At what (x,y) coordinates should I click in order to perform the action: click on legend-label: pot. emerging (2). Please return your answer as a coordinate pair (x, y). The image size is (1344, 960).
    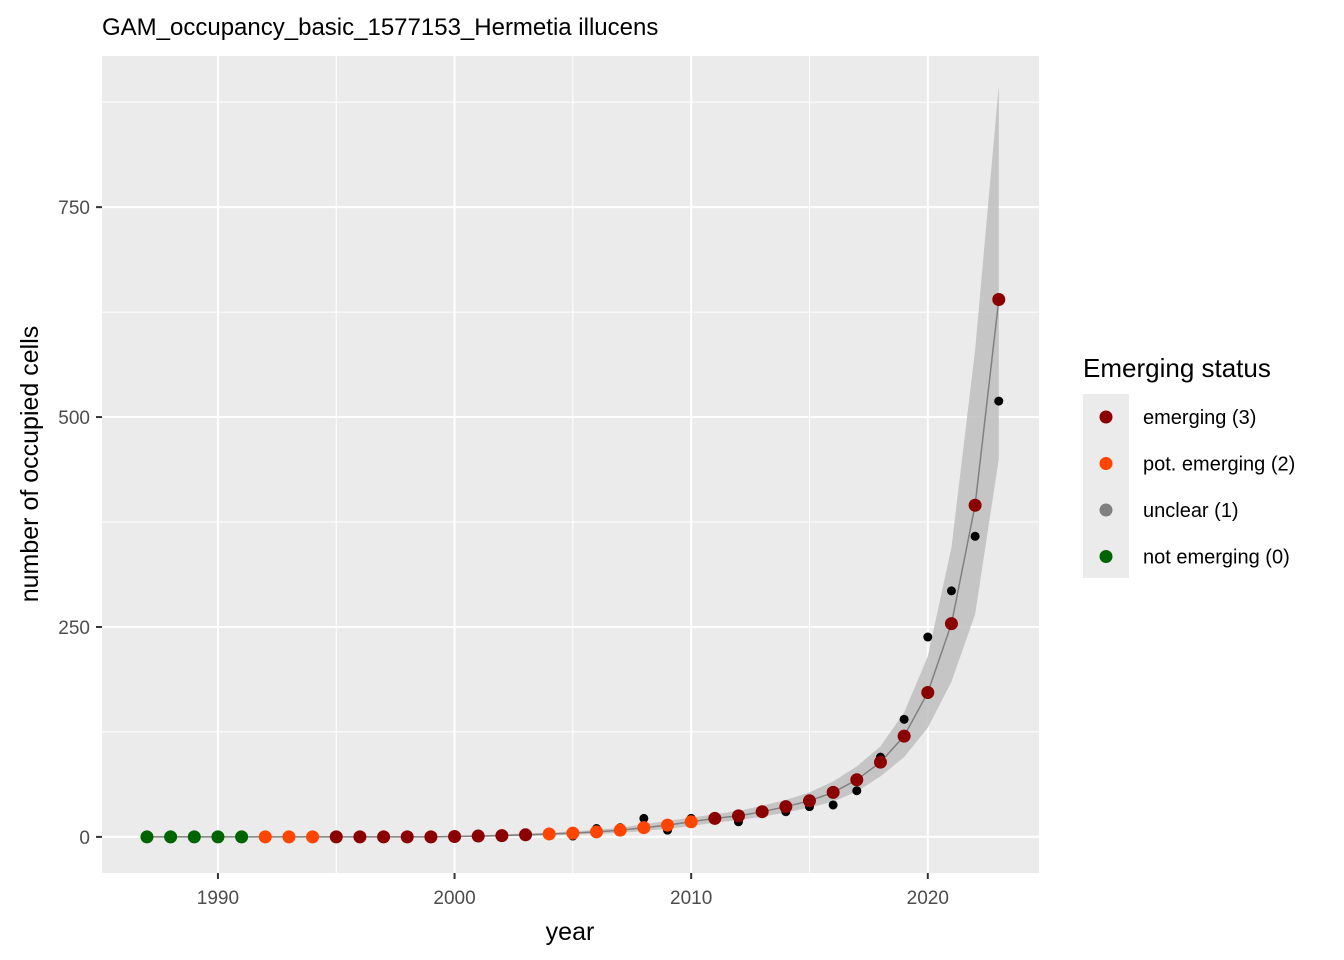
    Looking at the image, I should click on (1219, 465).